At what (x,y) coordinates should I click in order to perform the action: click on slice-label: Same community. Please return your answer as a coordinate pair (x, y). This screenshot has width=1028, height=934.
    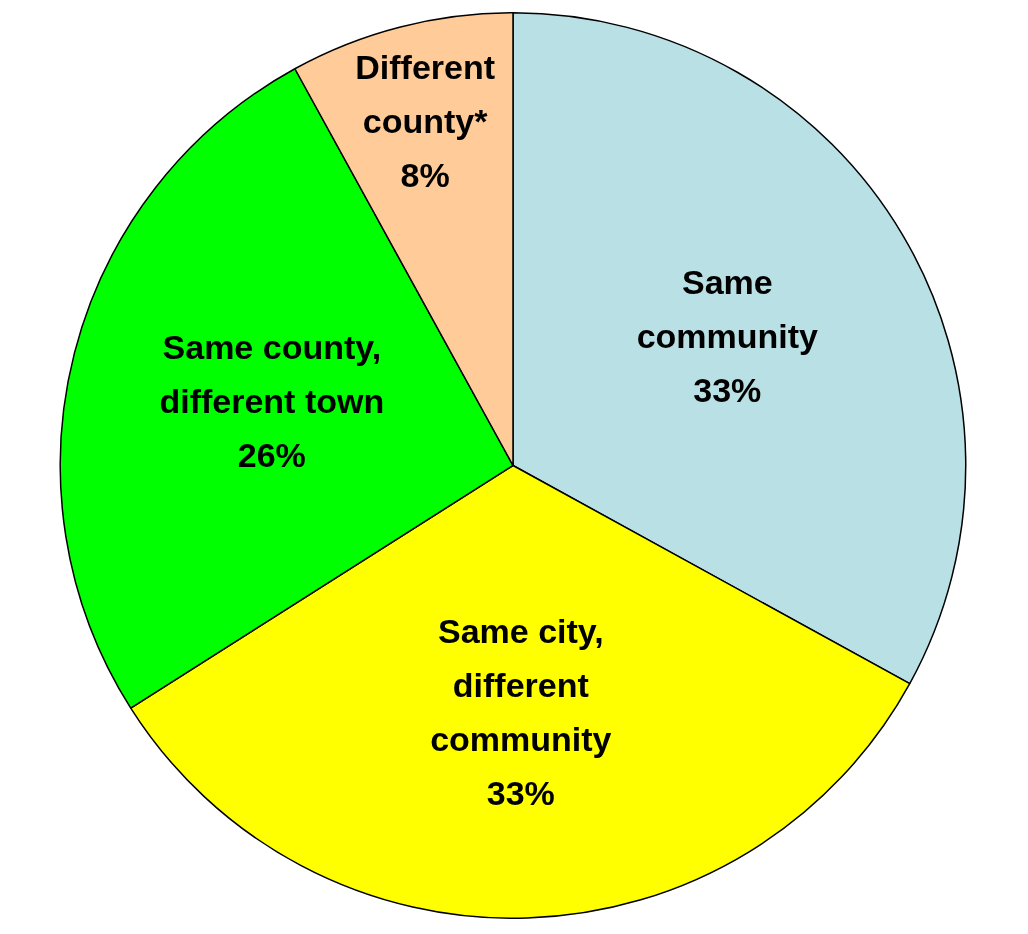
    Looking at the image, I should click on (727, 309).